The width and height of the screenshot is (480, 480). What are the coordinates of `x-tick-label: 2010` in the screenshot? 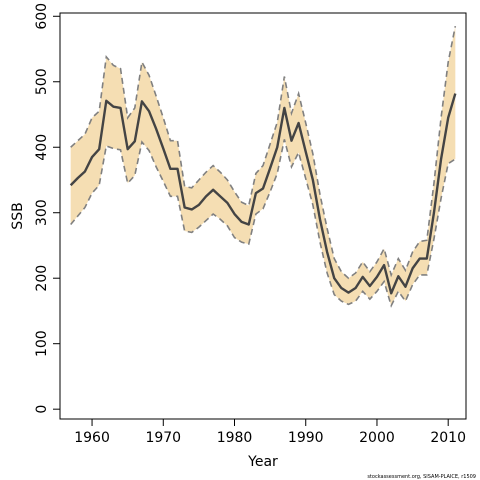 It's located at (448, 438).